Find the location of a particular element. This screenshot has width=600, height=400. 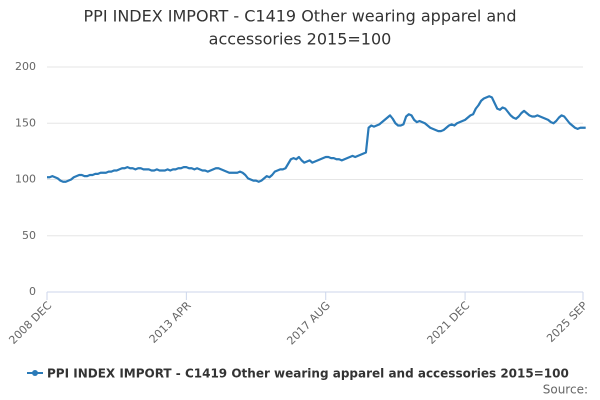

chart-title: accessories 2015=100 is located at coordinates (300, 39).